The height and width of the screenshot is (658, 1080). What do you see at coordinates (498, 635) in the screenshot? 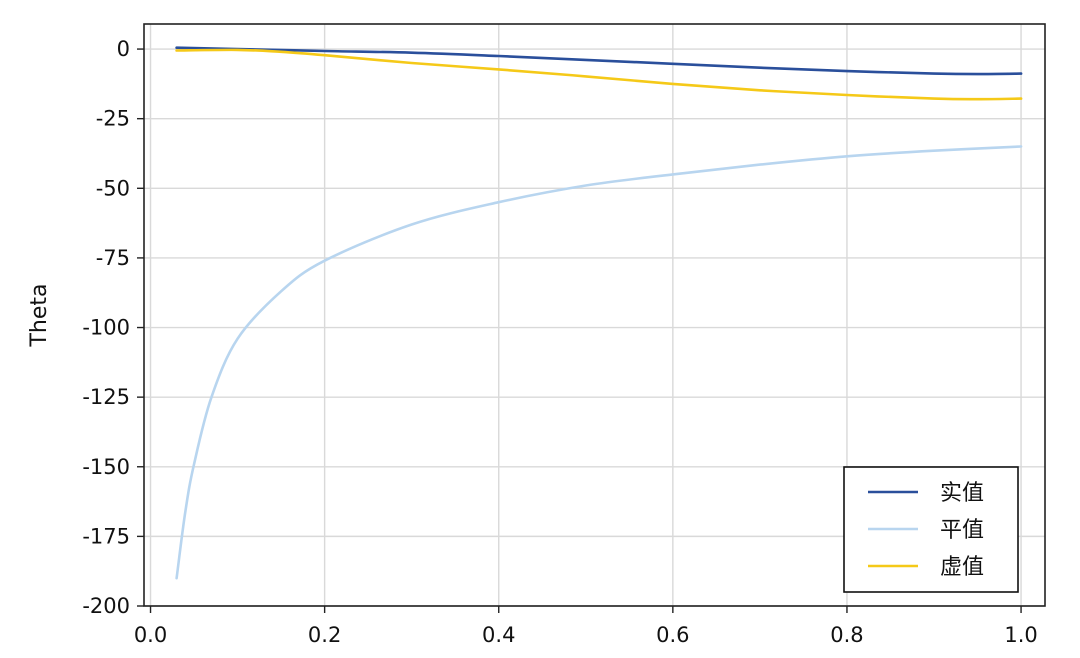
I see `x-tick-label: 0.4` at bounding box center [498, 635].